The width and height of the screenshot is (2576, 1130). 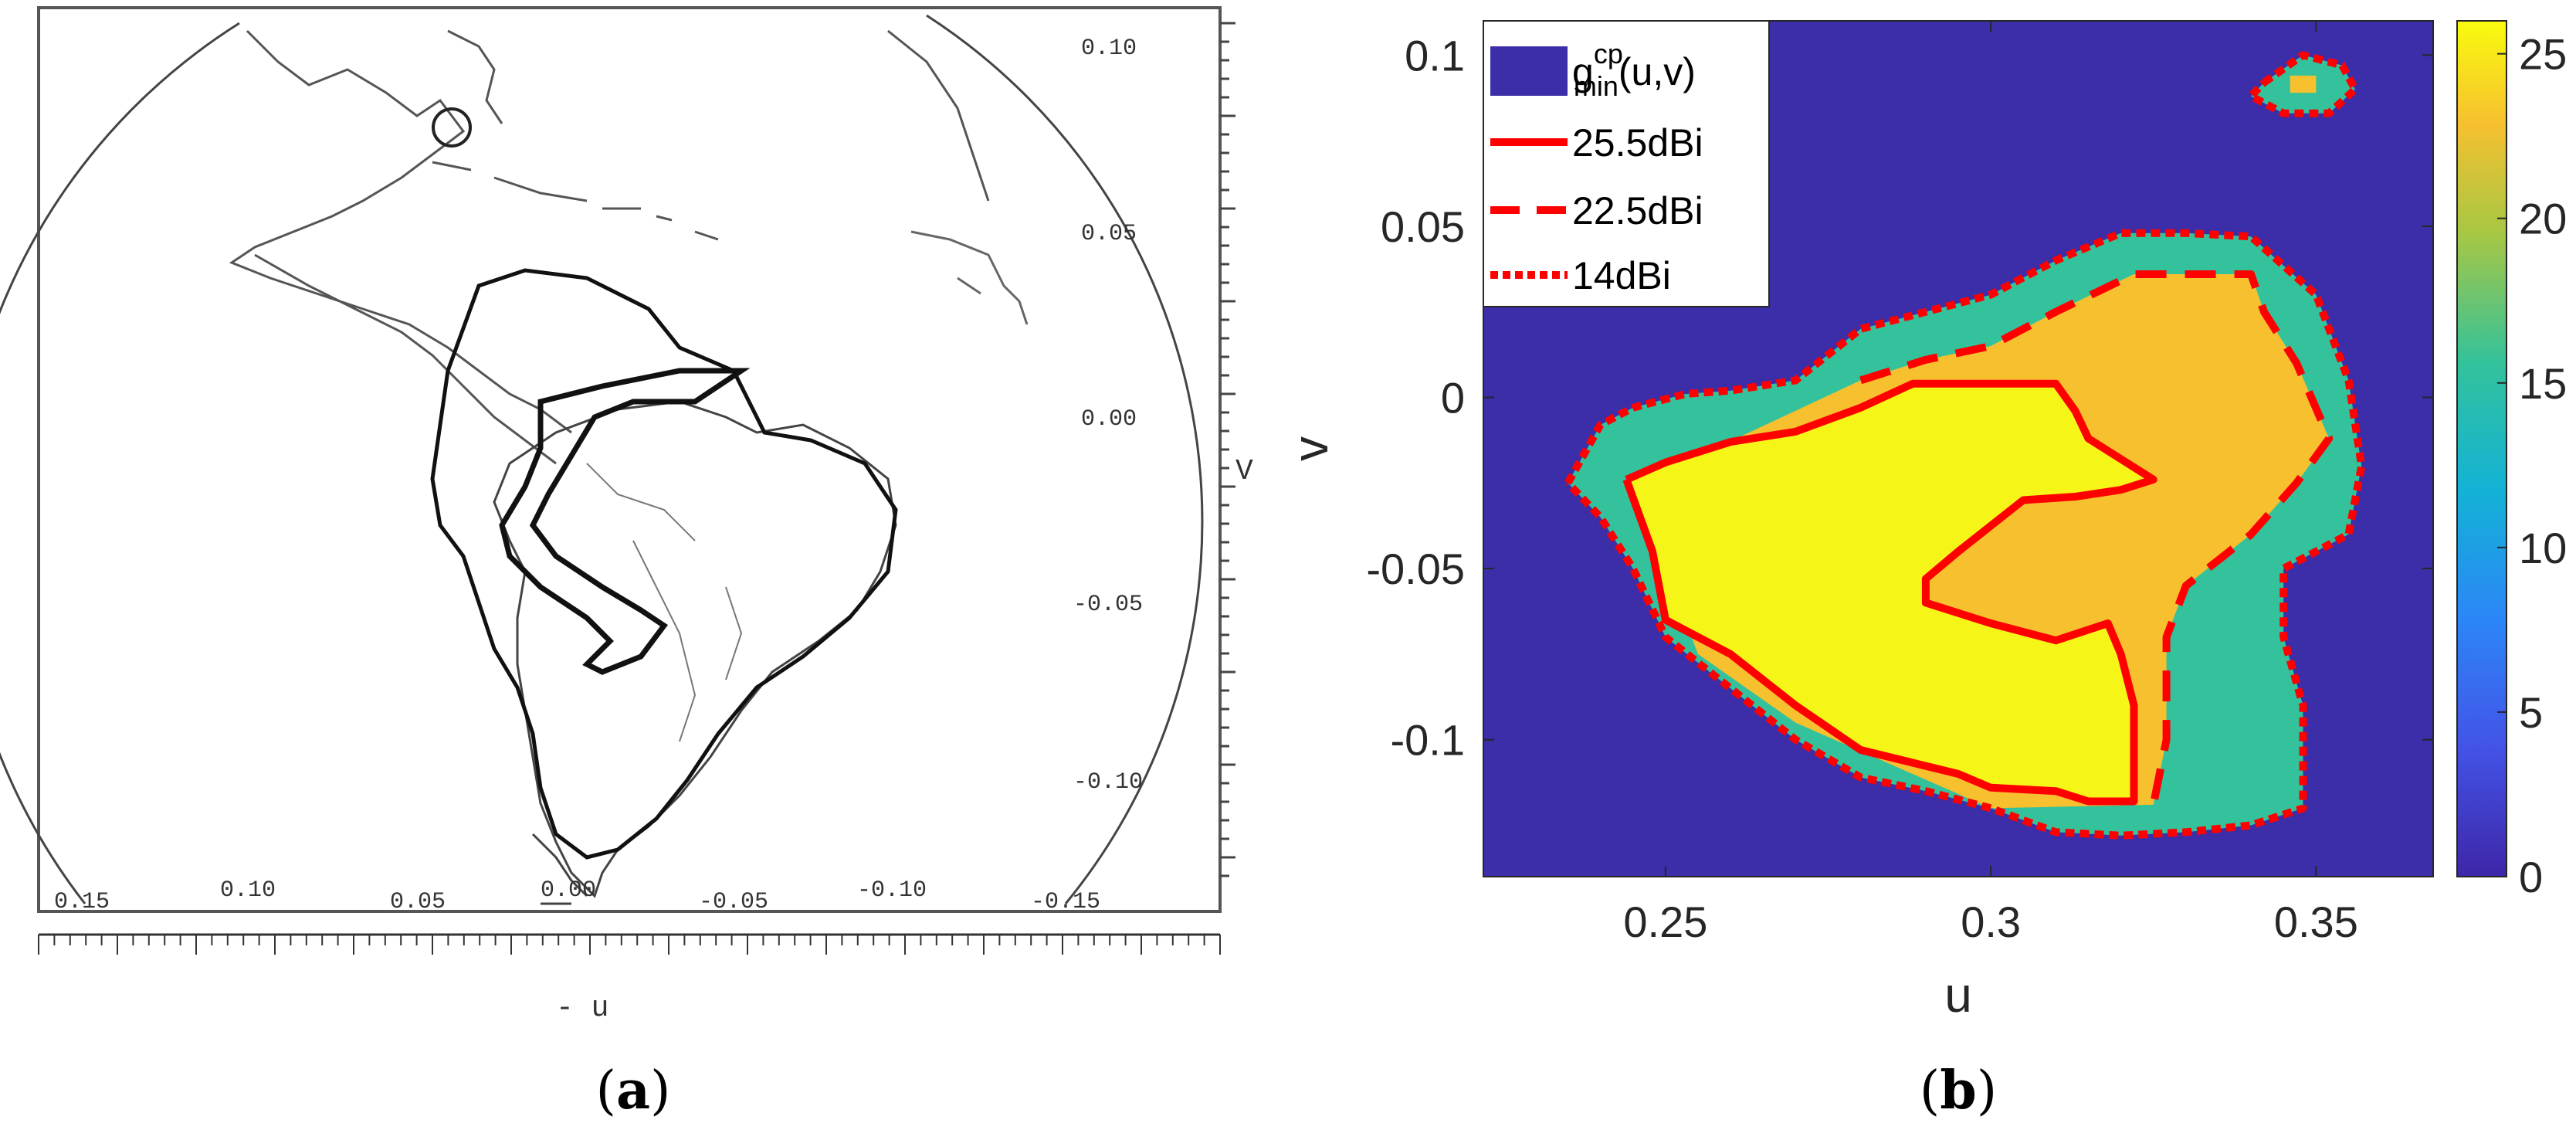 I want to click on y-axis-label: v, so click(x=1310, y=448).